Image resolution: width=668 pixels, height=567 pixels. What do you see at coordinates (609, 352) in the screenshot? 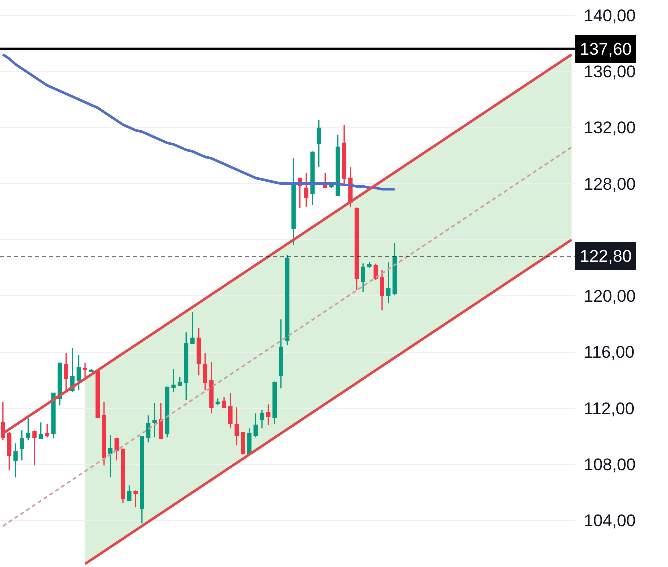
I see `y-tick-label: 116,00` at bounding box center [609, 352].